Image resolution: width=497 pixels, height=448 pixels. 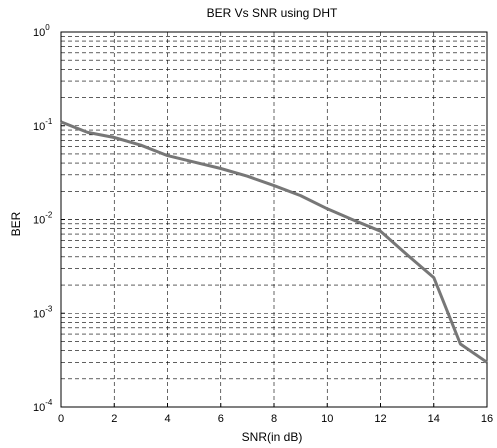 What do you see at coordinates (272, 437) in the screenshot?
I see `x-axis-title: SNR(in dB)` at bounding box center [272, 437].